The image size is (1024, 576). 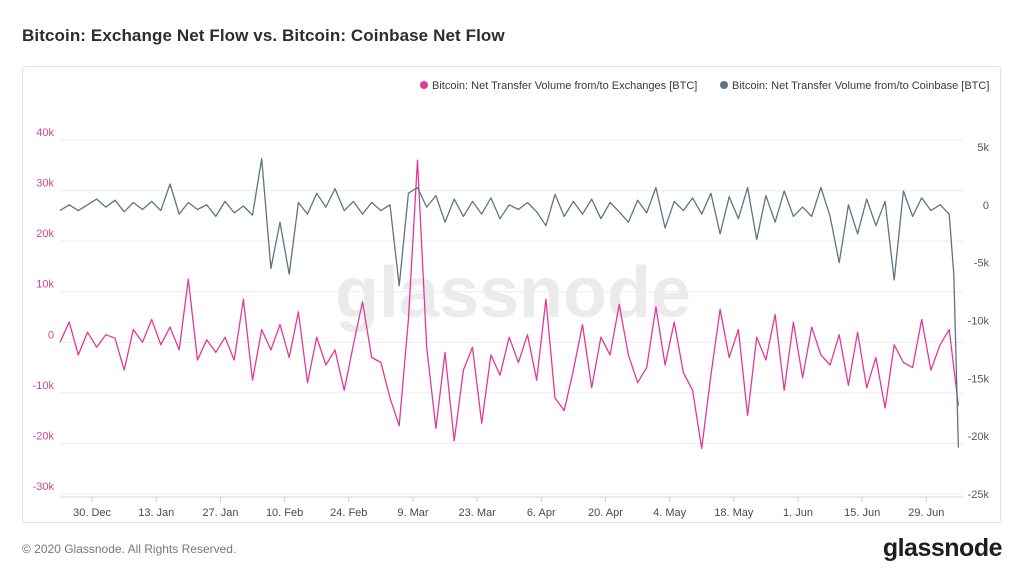 What do you see at coordinates (45, 285) in the screenshot?
I see `left-axis-tick-label: 10k` at bounding box center [45, 285].